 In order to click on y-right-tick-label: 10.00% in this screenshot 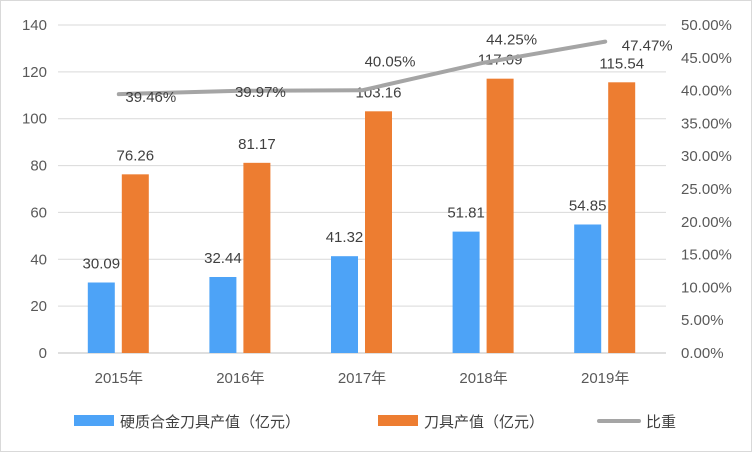, I will do `click(706, 287)`.